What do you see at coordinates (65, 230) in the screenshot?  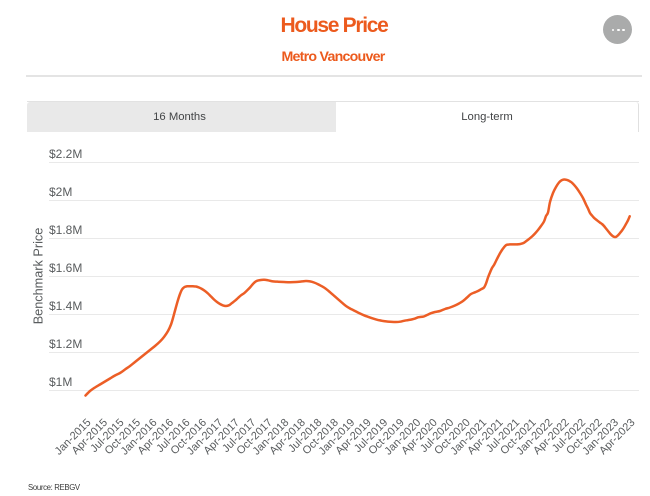 I see `svg-text: $1.8M` at bounding box center [65, 230].